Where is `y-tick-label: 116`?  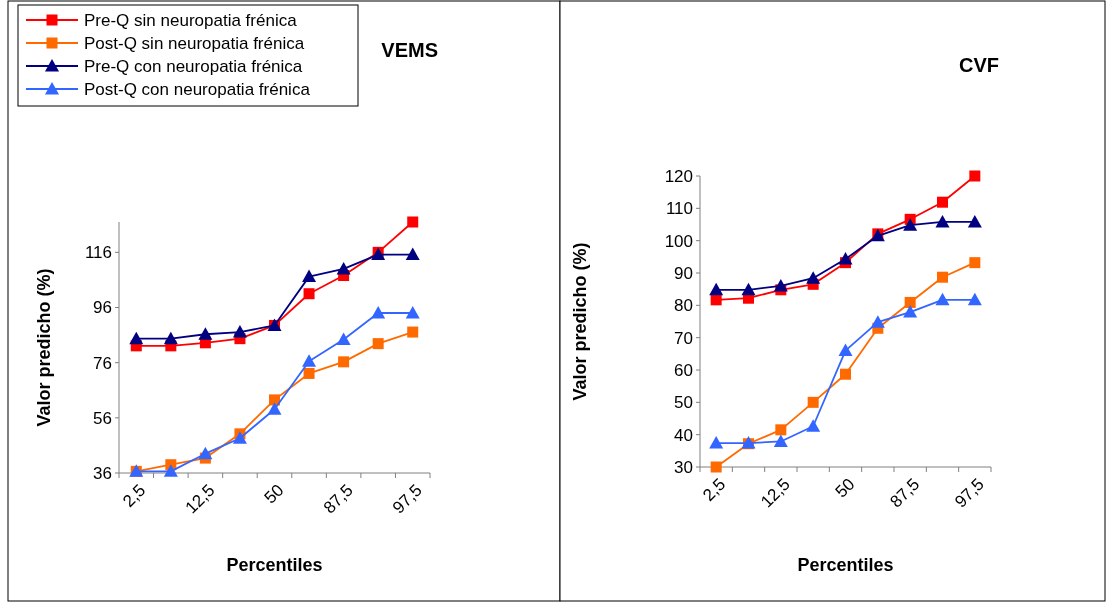
y-tick-label: 116 is located at coordinates (98, 253).